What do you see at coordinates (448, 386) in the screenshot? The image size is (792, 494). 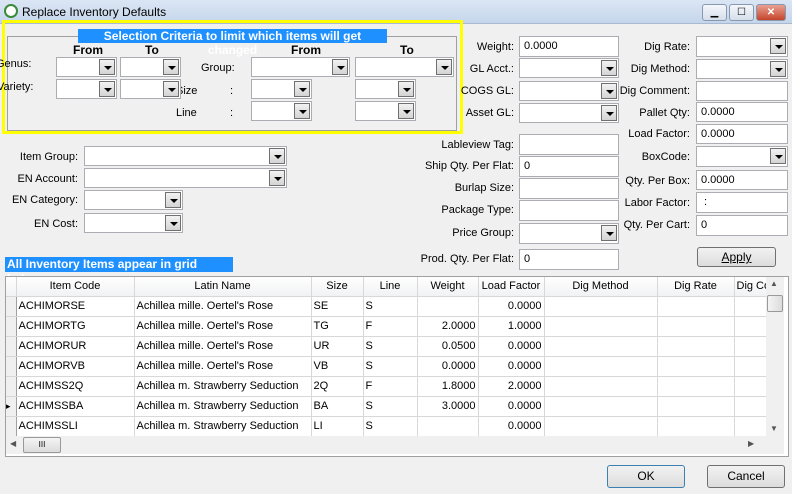 I see `table-cell: 1.8000` at bounding box center [448, 386].